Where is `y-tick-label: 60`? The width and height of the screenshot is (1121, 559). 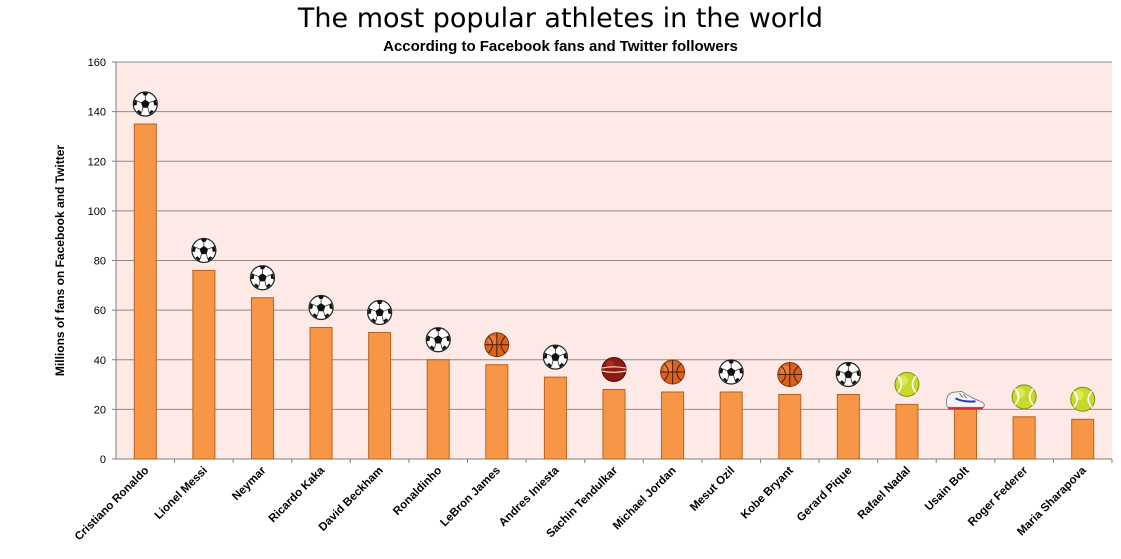
y-tick-label: 60 is located at coordinates (100, 311).